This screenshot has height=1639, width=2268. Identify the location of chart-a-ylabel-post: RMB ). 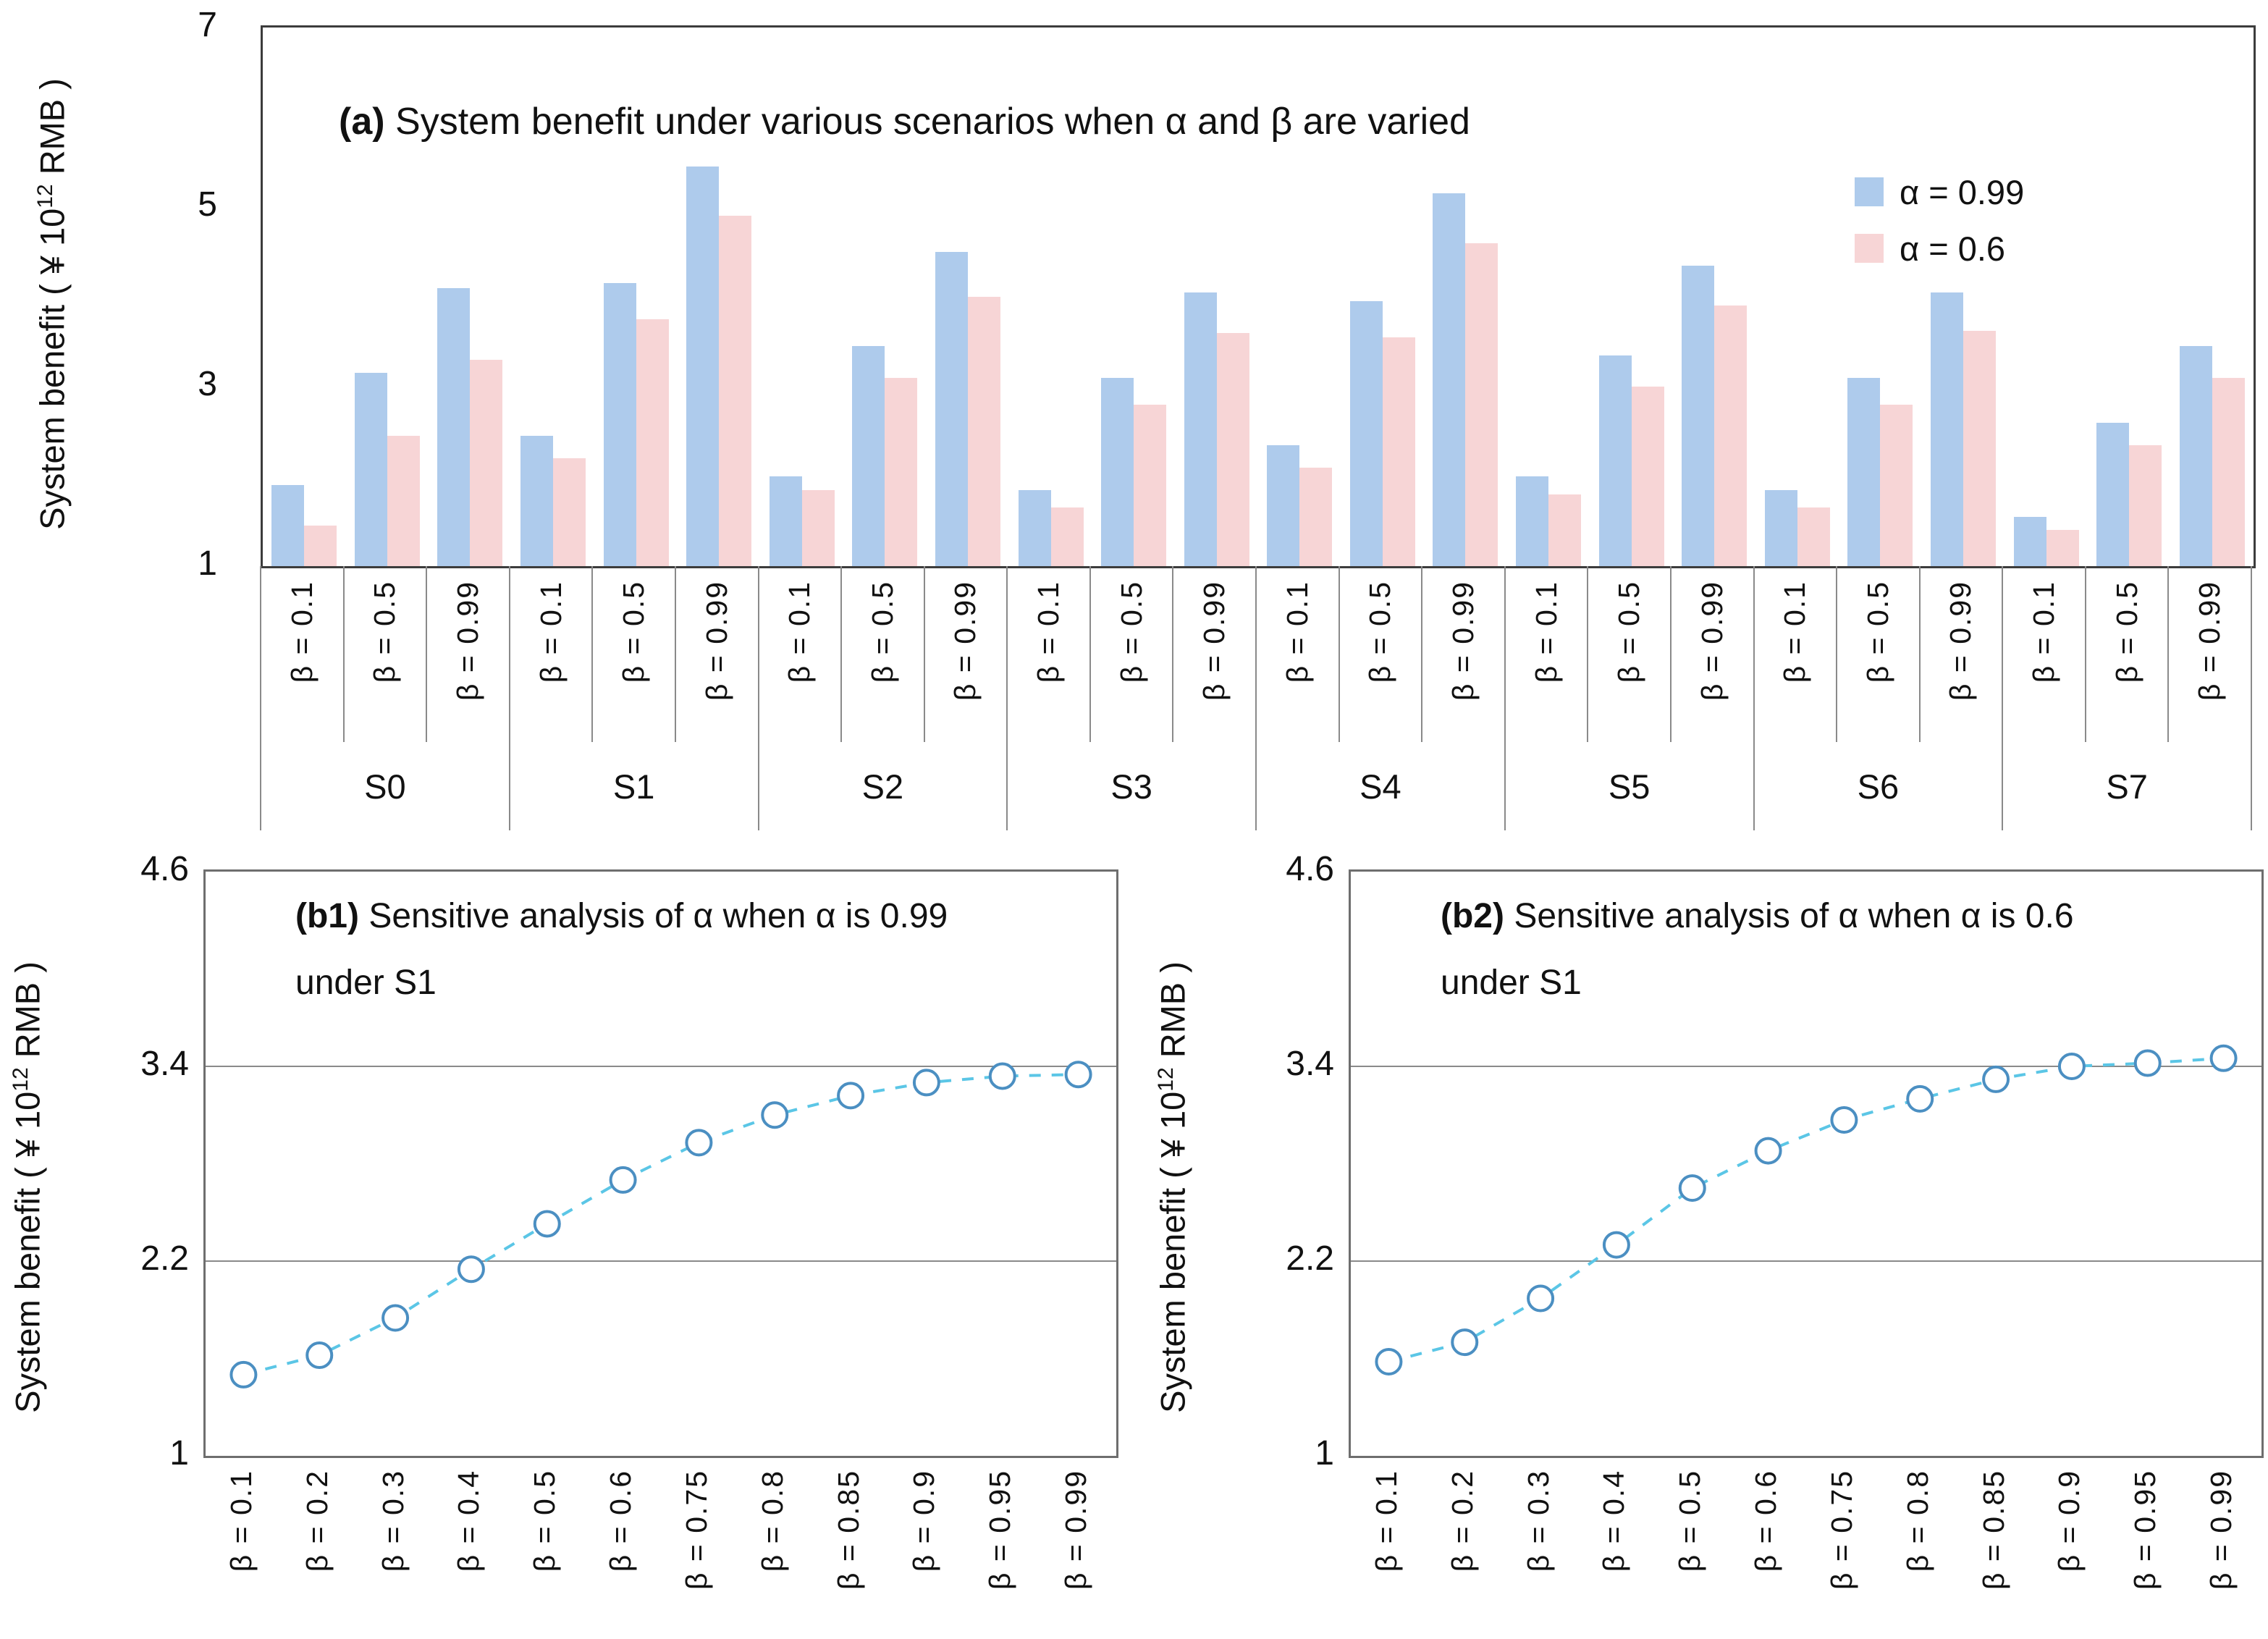
(52, 132).